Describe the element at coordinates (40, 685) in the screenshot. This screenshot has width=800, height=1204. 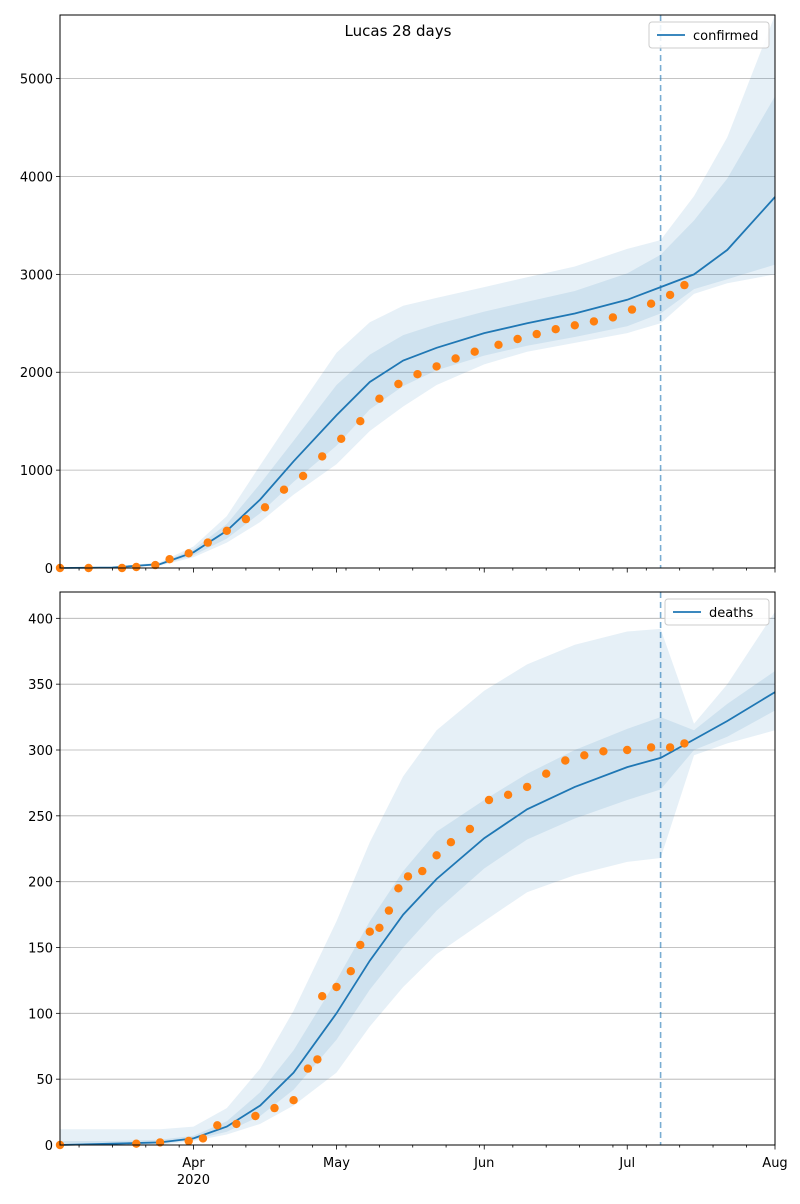
I see `y-tick-label: 350` at that location.